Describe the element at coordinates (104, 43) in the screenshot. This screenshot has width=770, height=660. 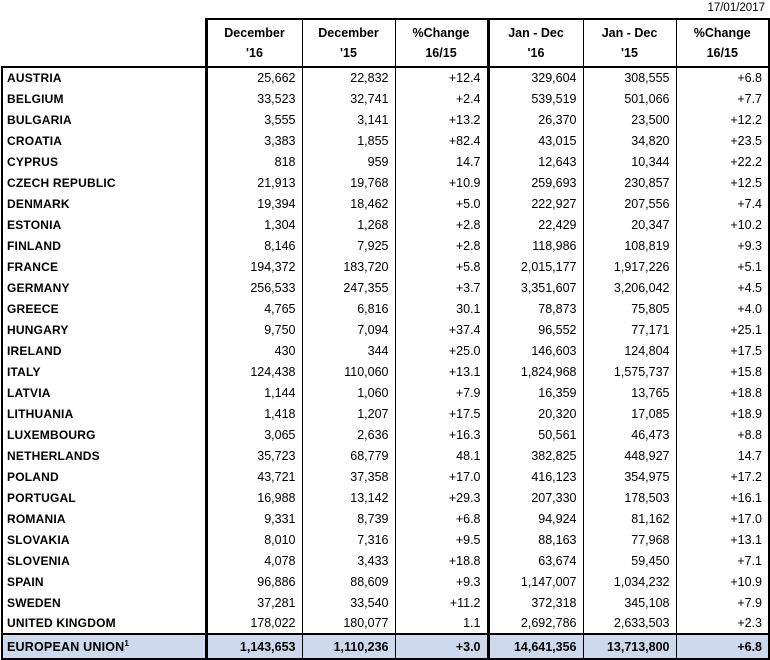
I see `header-spacer` at that location.